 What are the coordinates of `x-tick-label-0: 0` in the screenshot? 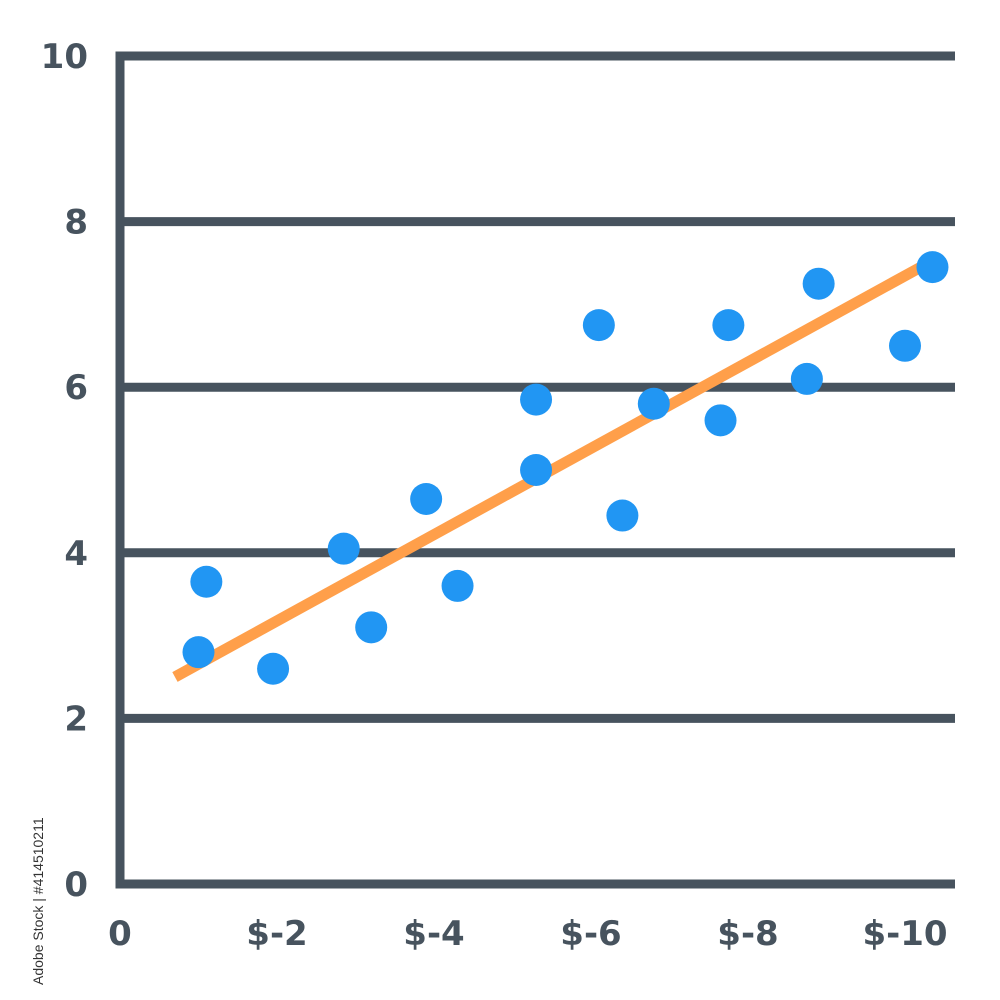 It's located at (120, 934).